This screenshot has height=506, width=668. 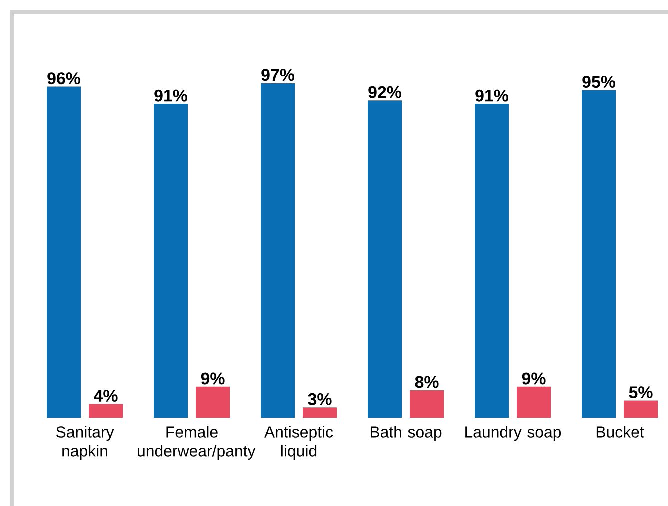 I want to click on data-label: 92%, so click(x=385, y=92).